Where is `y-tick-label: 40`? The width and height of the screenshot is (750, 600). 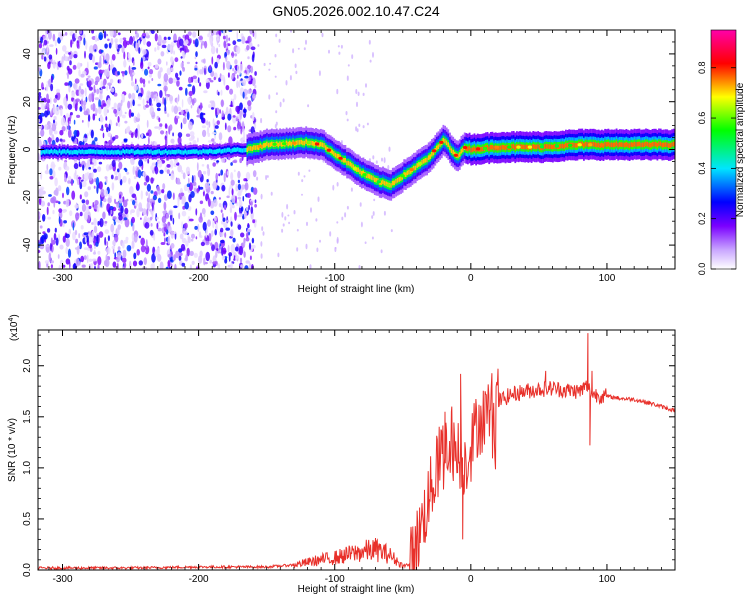 y-tick-label: 40 is located at coordinates (27, 54).